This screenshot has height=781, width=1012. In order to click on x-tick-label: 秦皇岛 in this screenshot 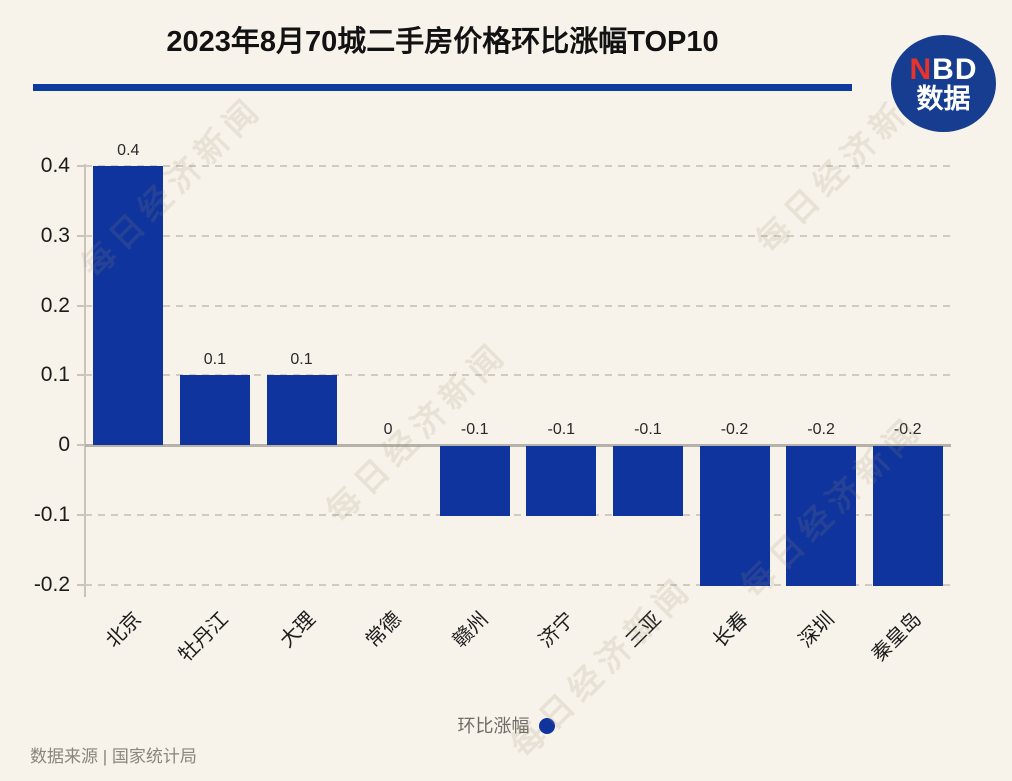, I will do `click(896, 637)`.